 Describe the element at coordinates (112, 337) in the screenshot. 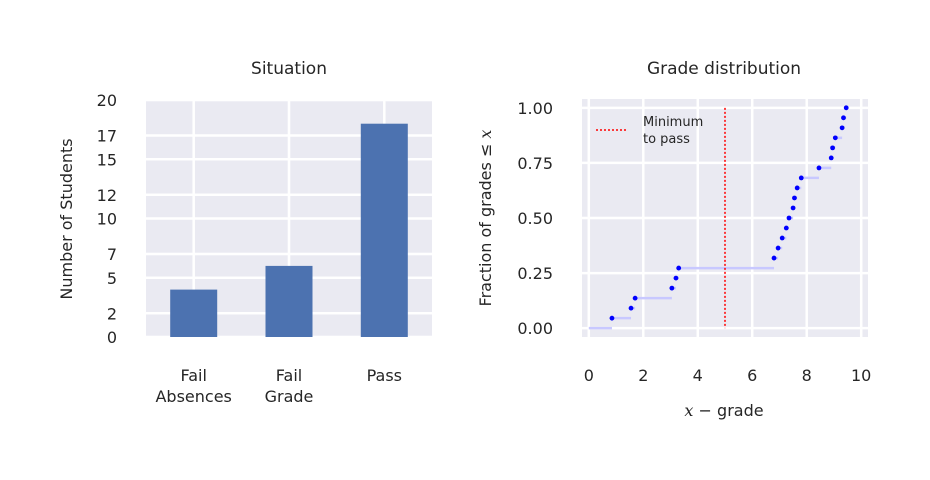

I see `bar-y-tick-label: 0` at that location.